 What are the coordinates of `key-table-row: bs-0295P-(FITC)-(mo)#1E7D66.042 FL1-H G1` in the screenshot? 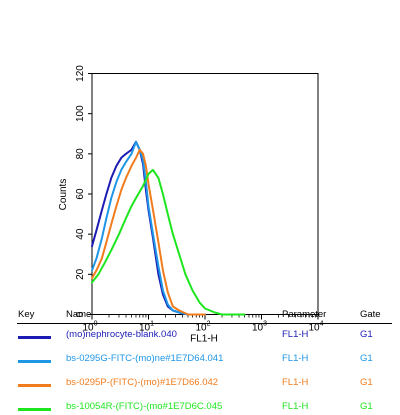 It's located at (200, 383).